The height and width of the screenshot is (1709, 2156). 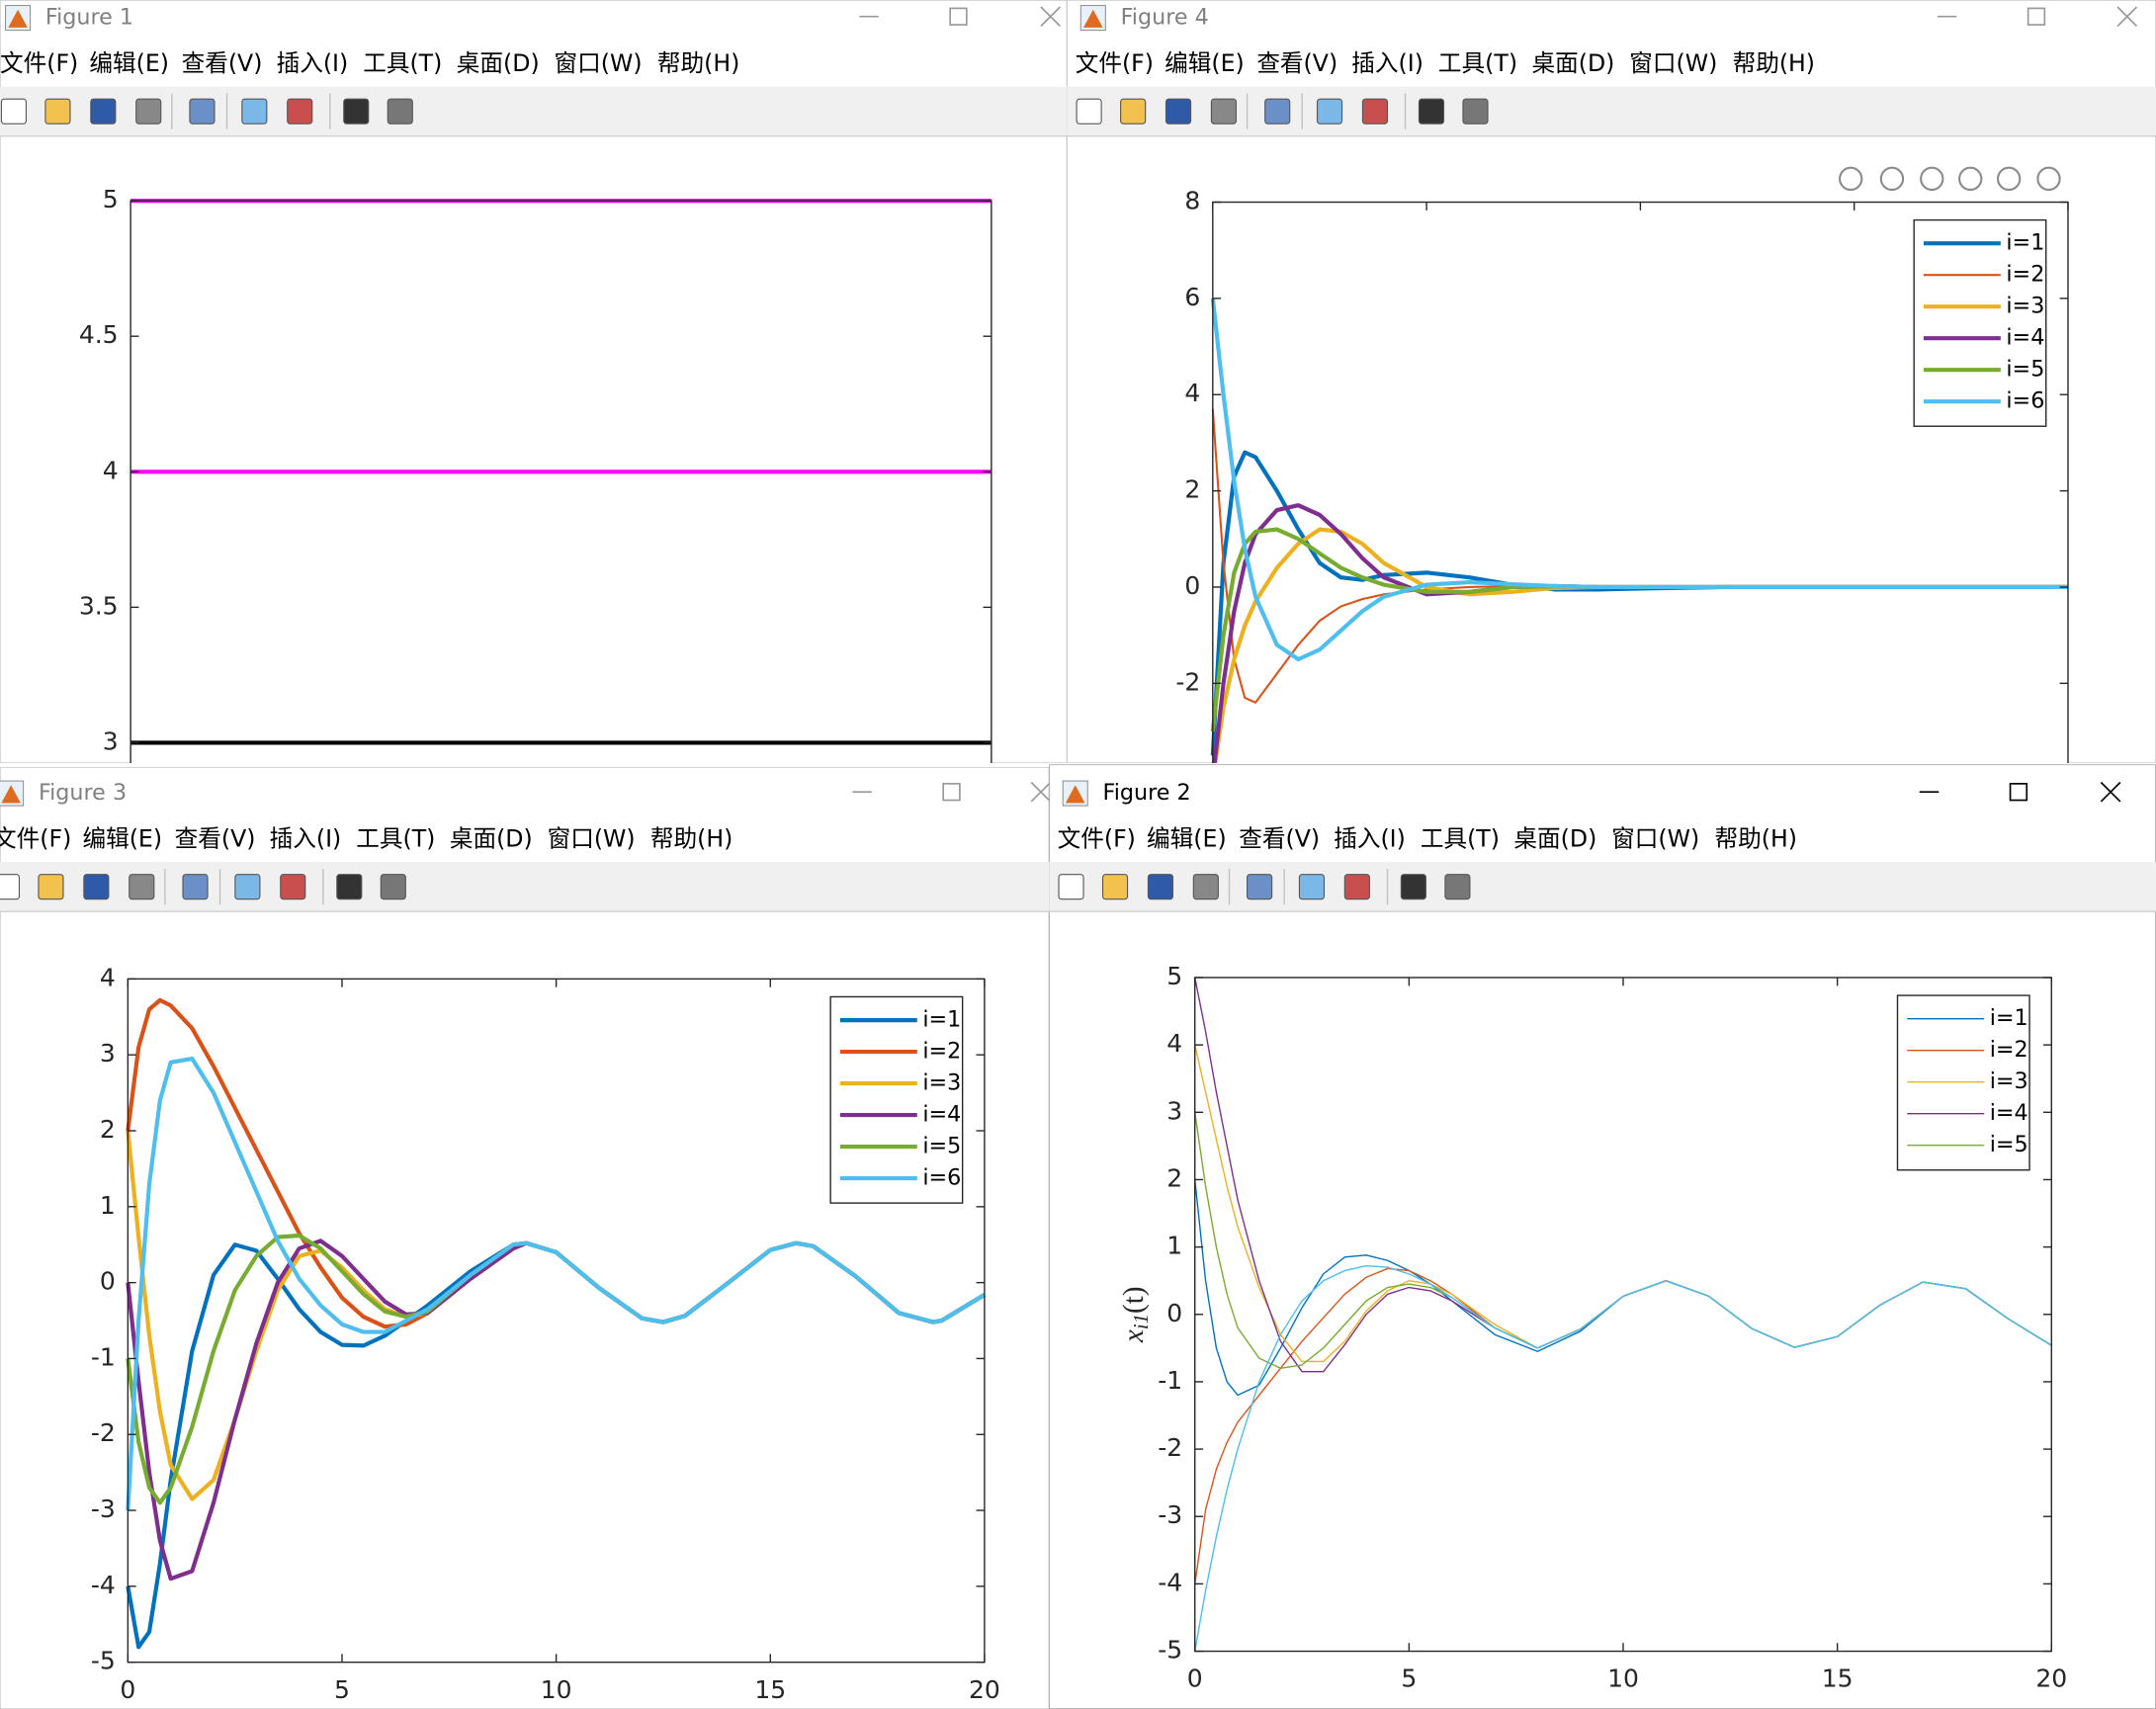 I want to click on y-tick-label: 2, so click(x=1192, y=489).